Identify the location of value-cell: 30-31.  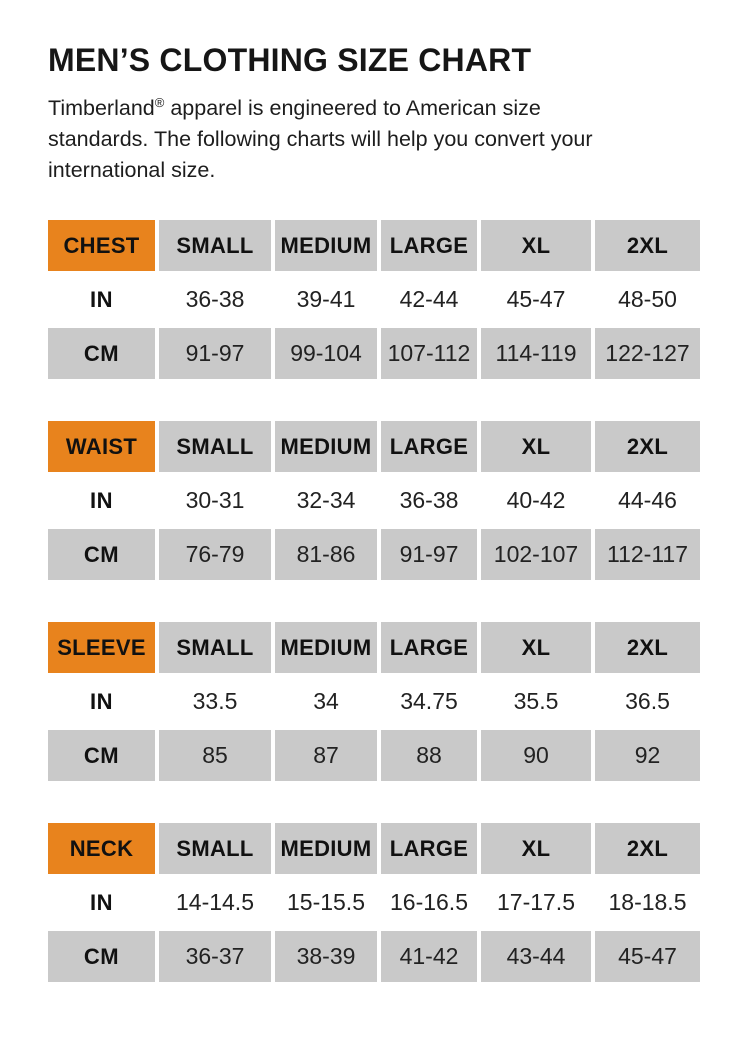
(215, 500).